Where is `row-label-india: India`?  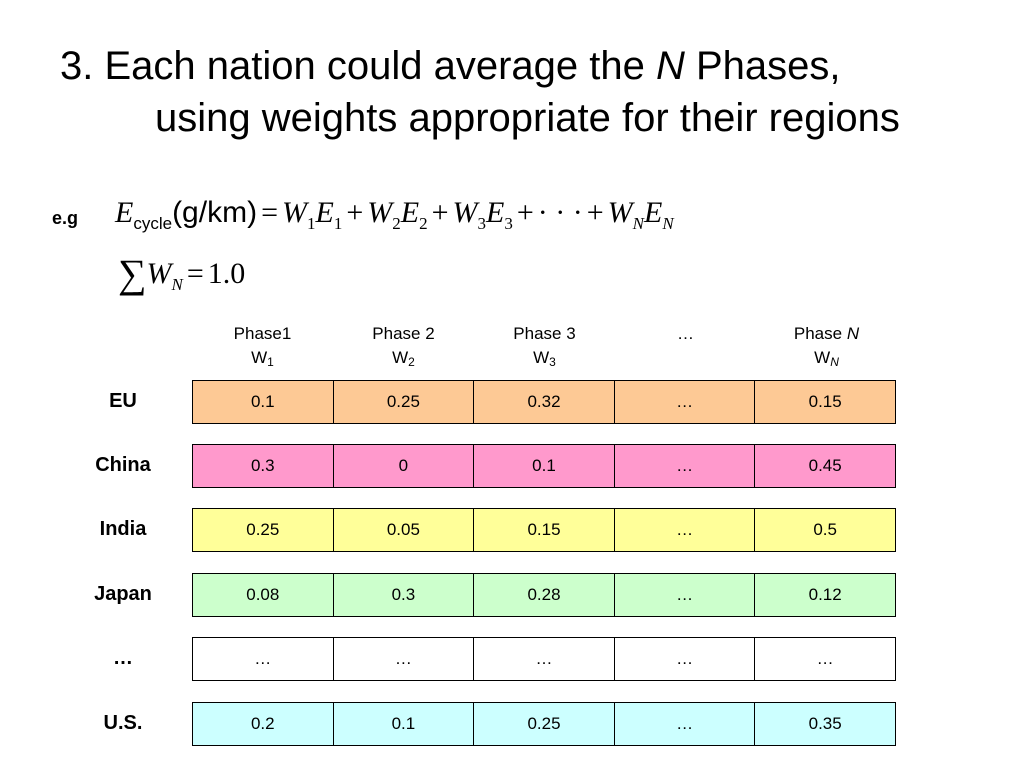
row-label-india: India is located at coordinates (123, 529).